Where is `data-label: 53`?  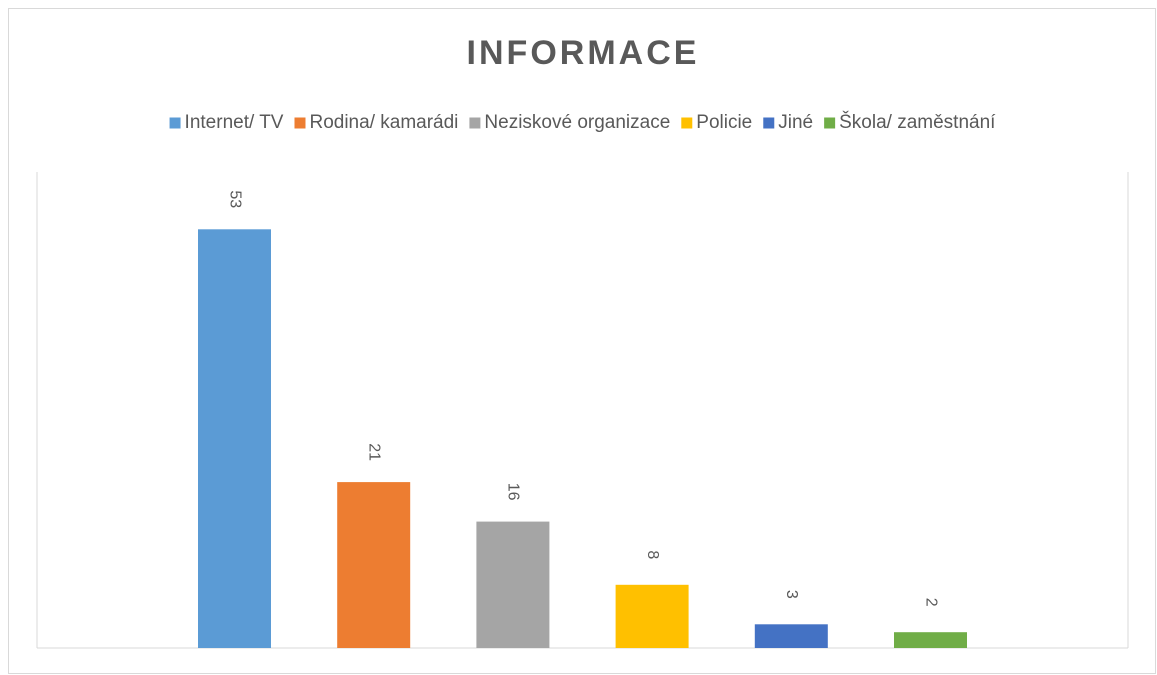 data-label: 53 is located at coordinates (234, 199).